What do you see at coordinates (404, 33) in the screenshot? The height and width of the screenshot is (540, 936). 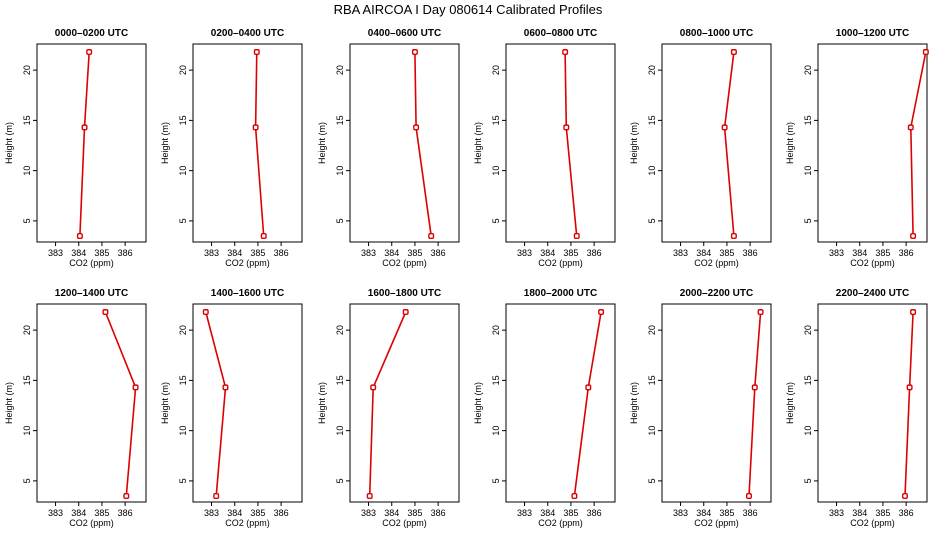 I see `panel-title: 0400–0600 UTC` at bounding box center [404, 33].